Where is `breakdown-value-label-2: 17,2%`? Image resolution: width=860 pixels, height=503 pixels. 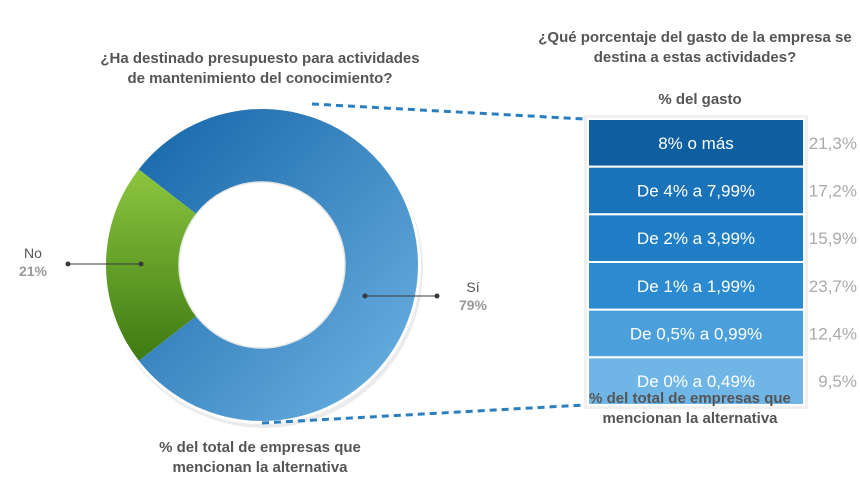
breakdown-value-label-2: 17,2% is located at coordinates (833, 191).